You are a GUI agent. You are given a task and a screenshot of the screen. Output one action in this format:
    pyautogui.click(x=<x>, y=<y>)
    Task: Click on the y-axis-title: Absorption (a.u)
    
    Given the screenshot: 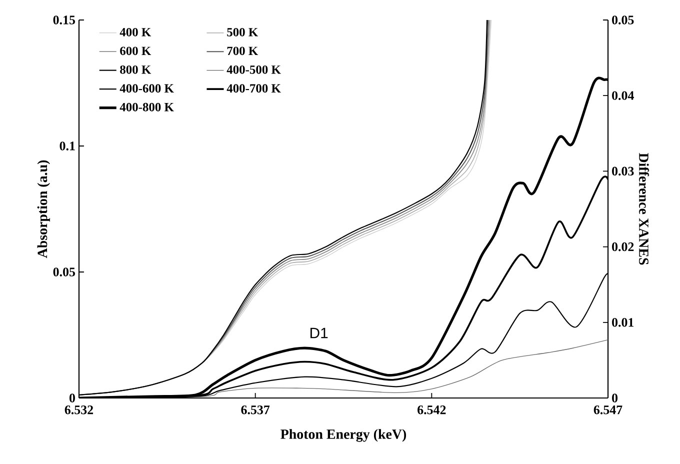 What is the action you would take?
    pyautogui.click(x=43, y=209)
    